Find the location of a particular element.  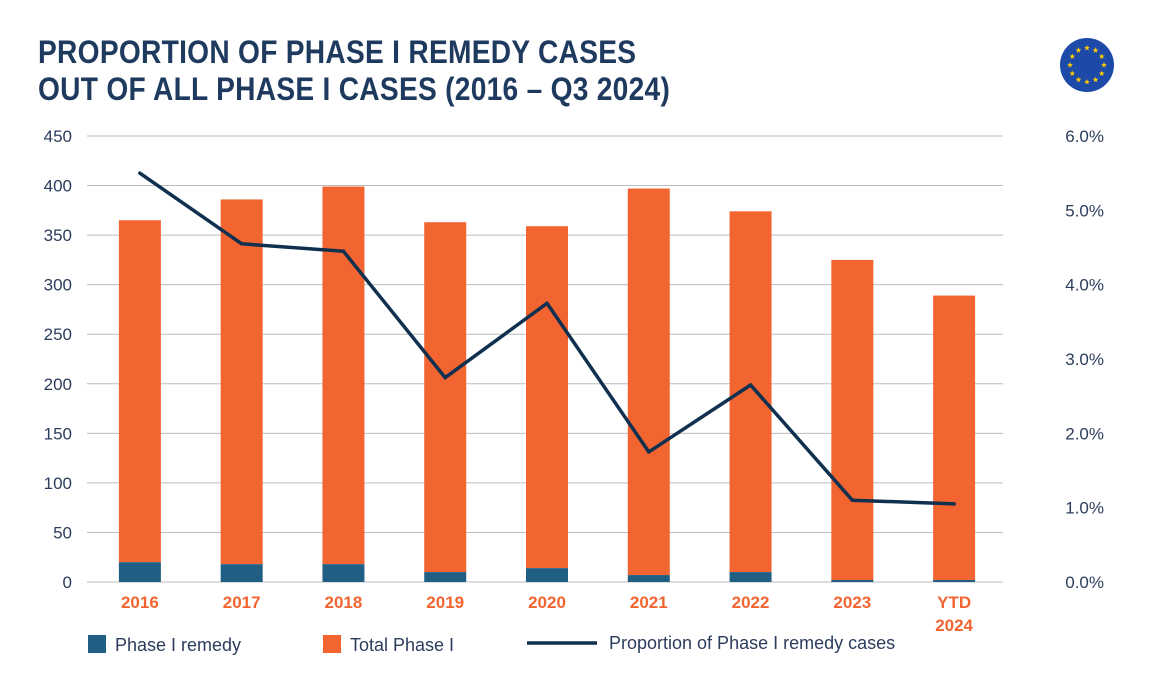

x-category-label: 2024 is located at coordinates (954, 625).